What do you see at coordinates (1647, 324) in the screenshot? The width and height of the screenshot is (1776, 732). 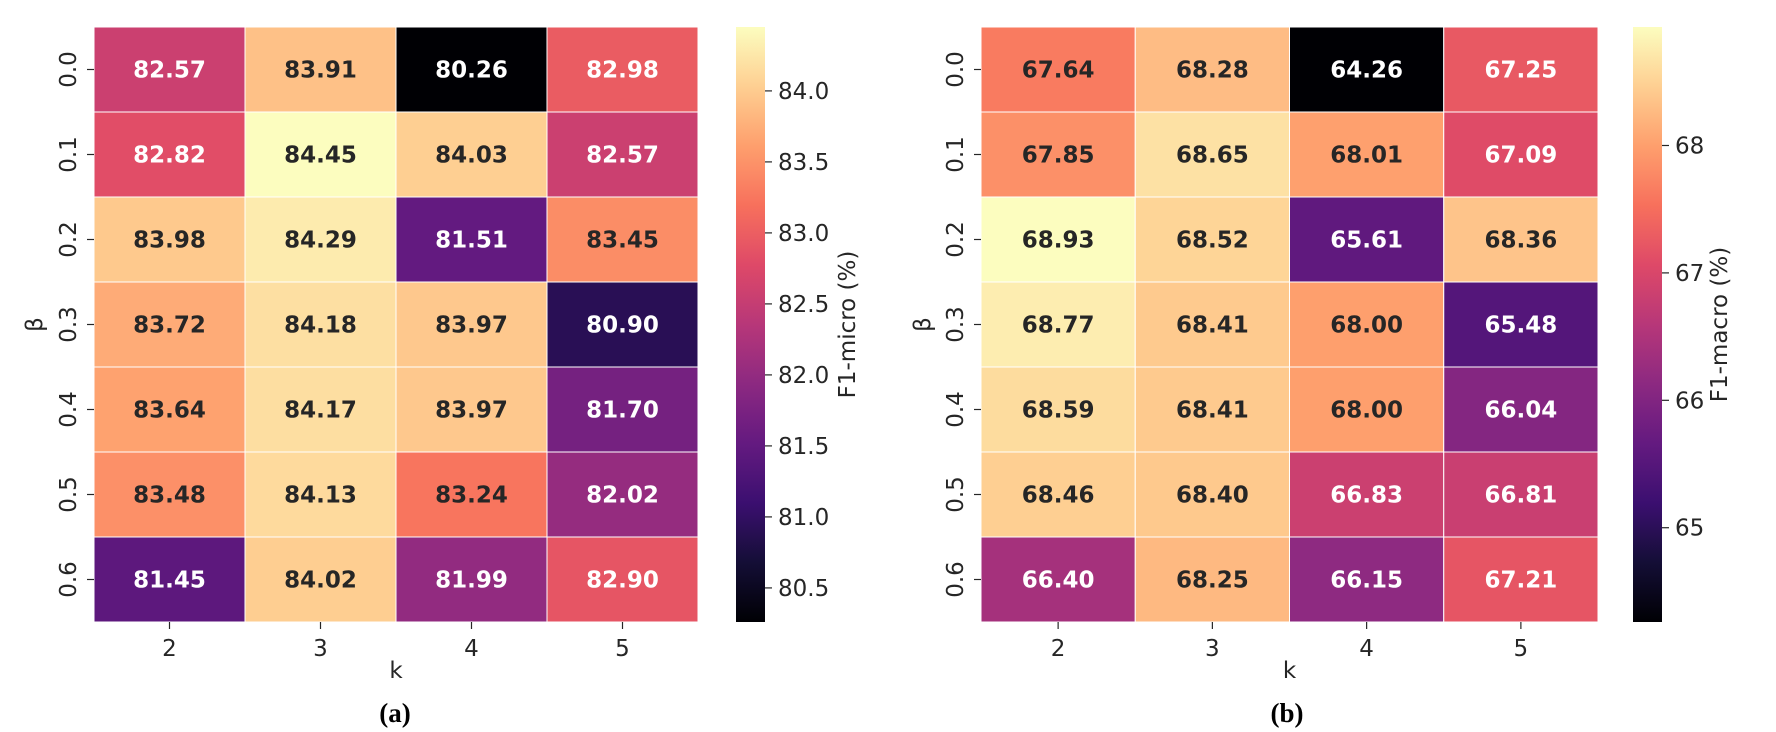 I see `colorbar` at bounding box center [1647, 324].